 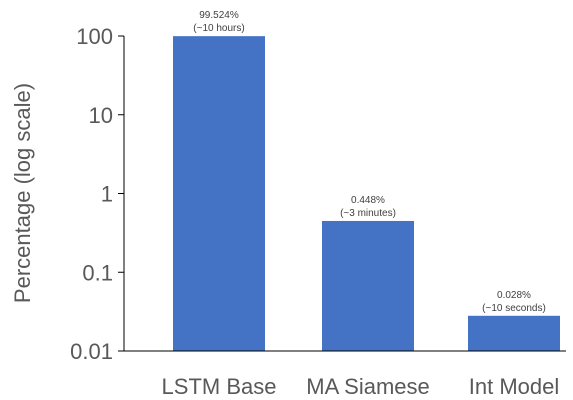 What do you see at coordinates (218, 28) in the screenshot?
I see `data-label-time: (~10 hours)` at bounding box center [218, 28].